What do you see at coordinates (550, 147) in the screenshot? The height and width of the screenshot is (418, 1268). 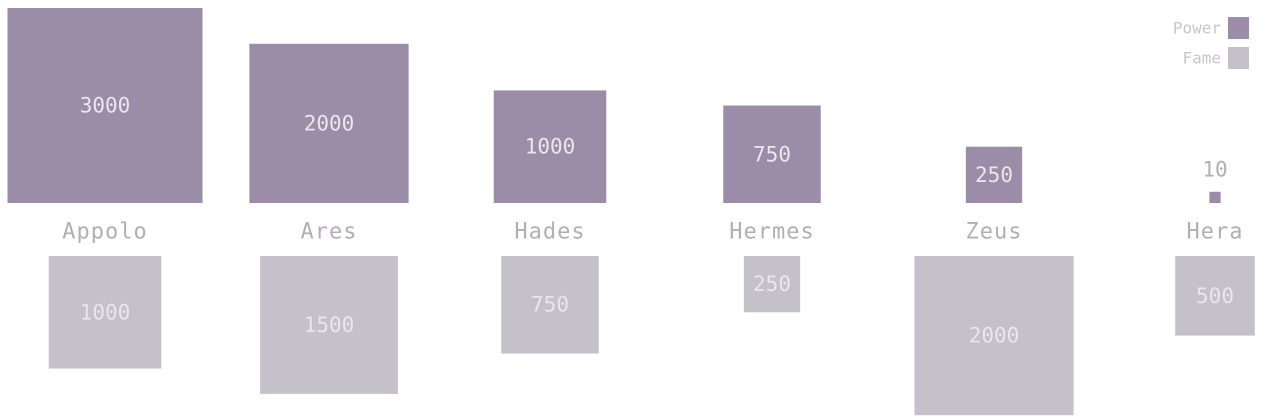 I see `power-value-hades: 1000` at bounding box center [550, 147].